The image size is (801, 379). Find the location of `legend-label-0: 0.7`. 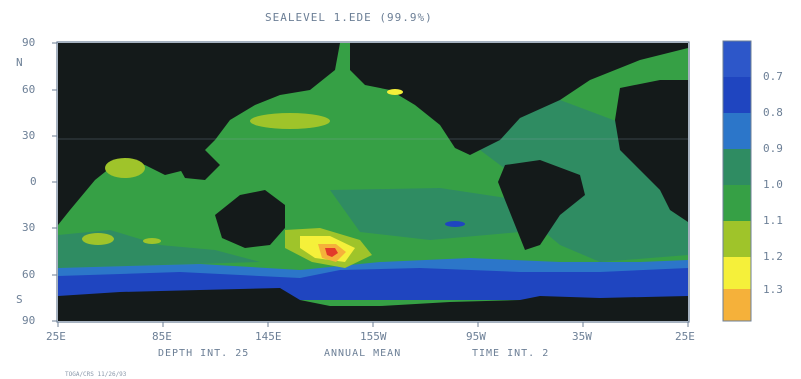

legend-label-0: 0.7 is located at coordinates (773, 76).